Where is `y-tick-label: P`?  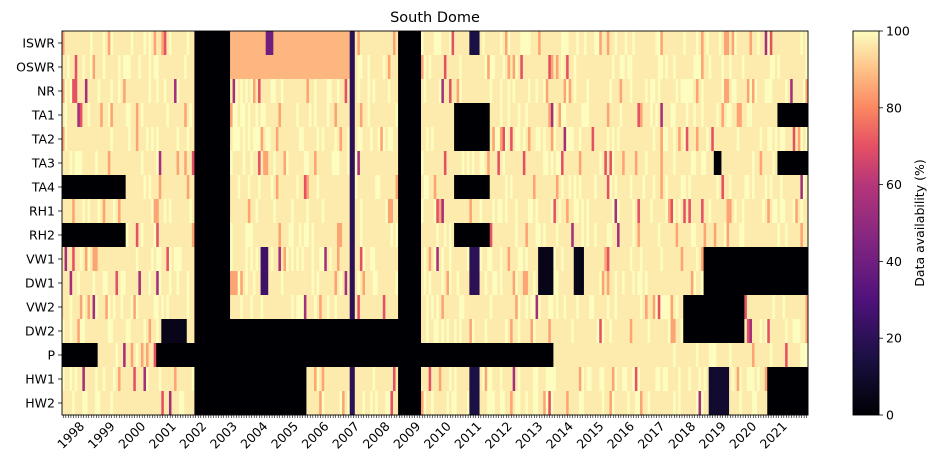 y-tick-label: P is located at coordinates (51, 355).